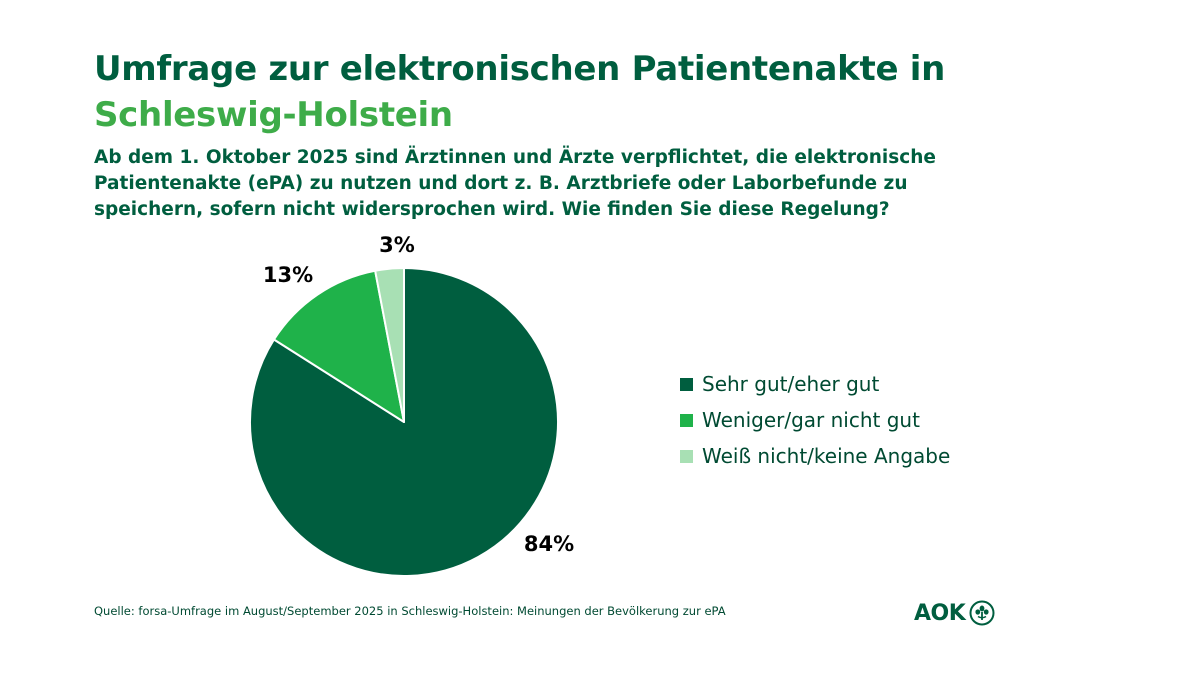 The width and height of the screenshot is (1200, 675). I want to click on pie-data-labels: 84% 13% 3%, so click(418, 394).